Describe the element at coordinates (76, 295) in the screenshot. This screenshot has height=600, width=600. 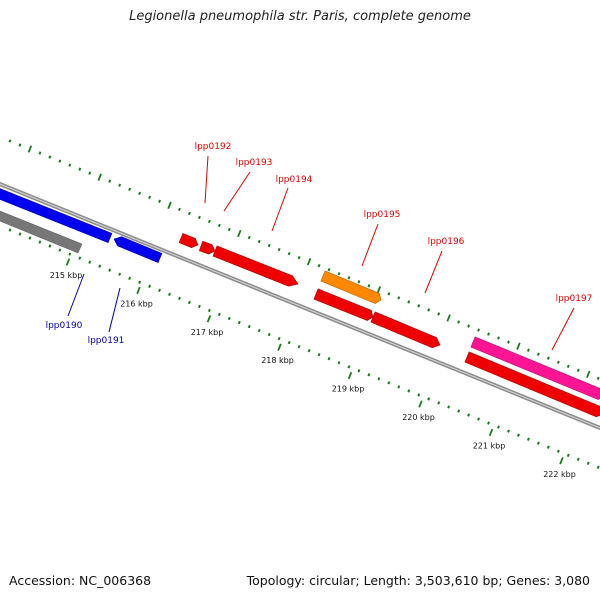
I see `lpp0190-label-leader` at that location.